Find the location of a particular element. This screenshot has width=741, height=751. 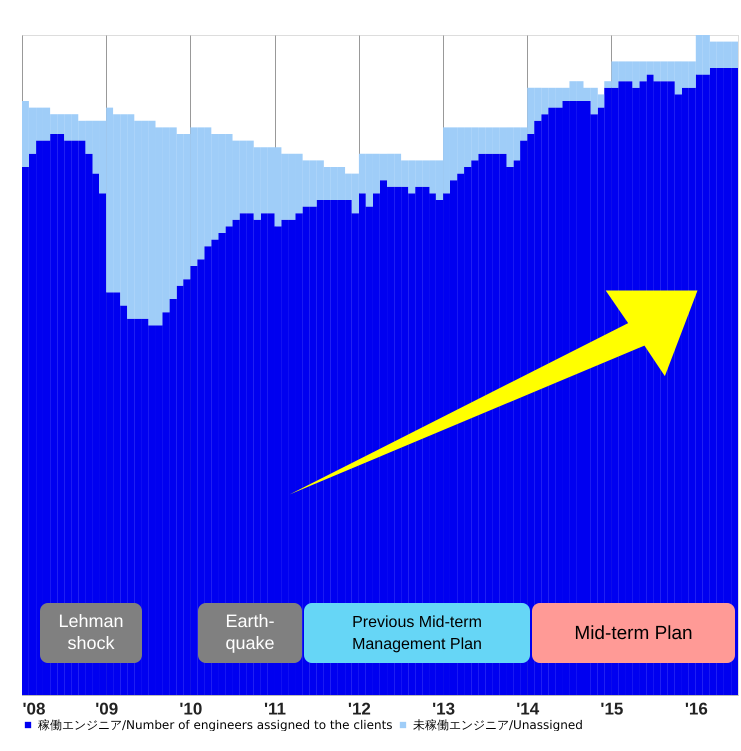

x-tick-label: '09 is located at coordinates (106, 709).